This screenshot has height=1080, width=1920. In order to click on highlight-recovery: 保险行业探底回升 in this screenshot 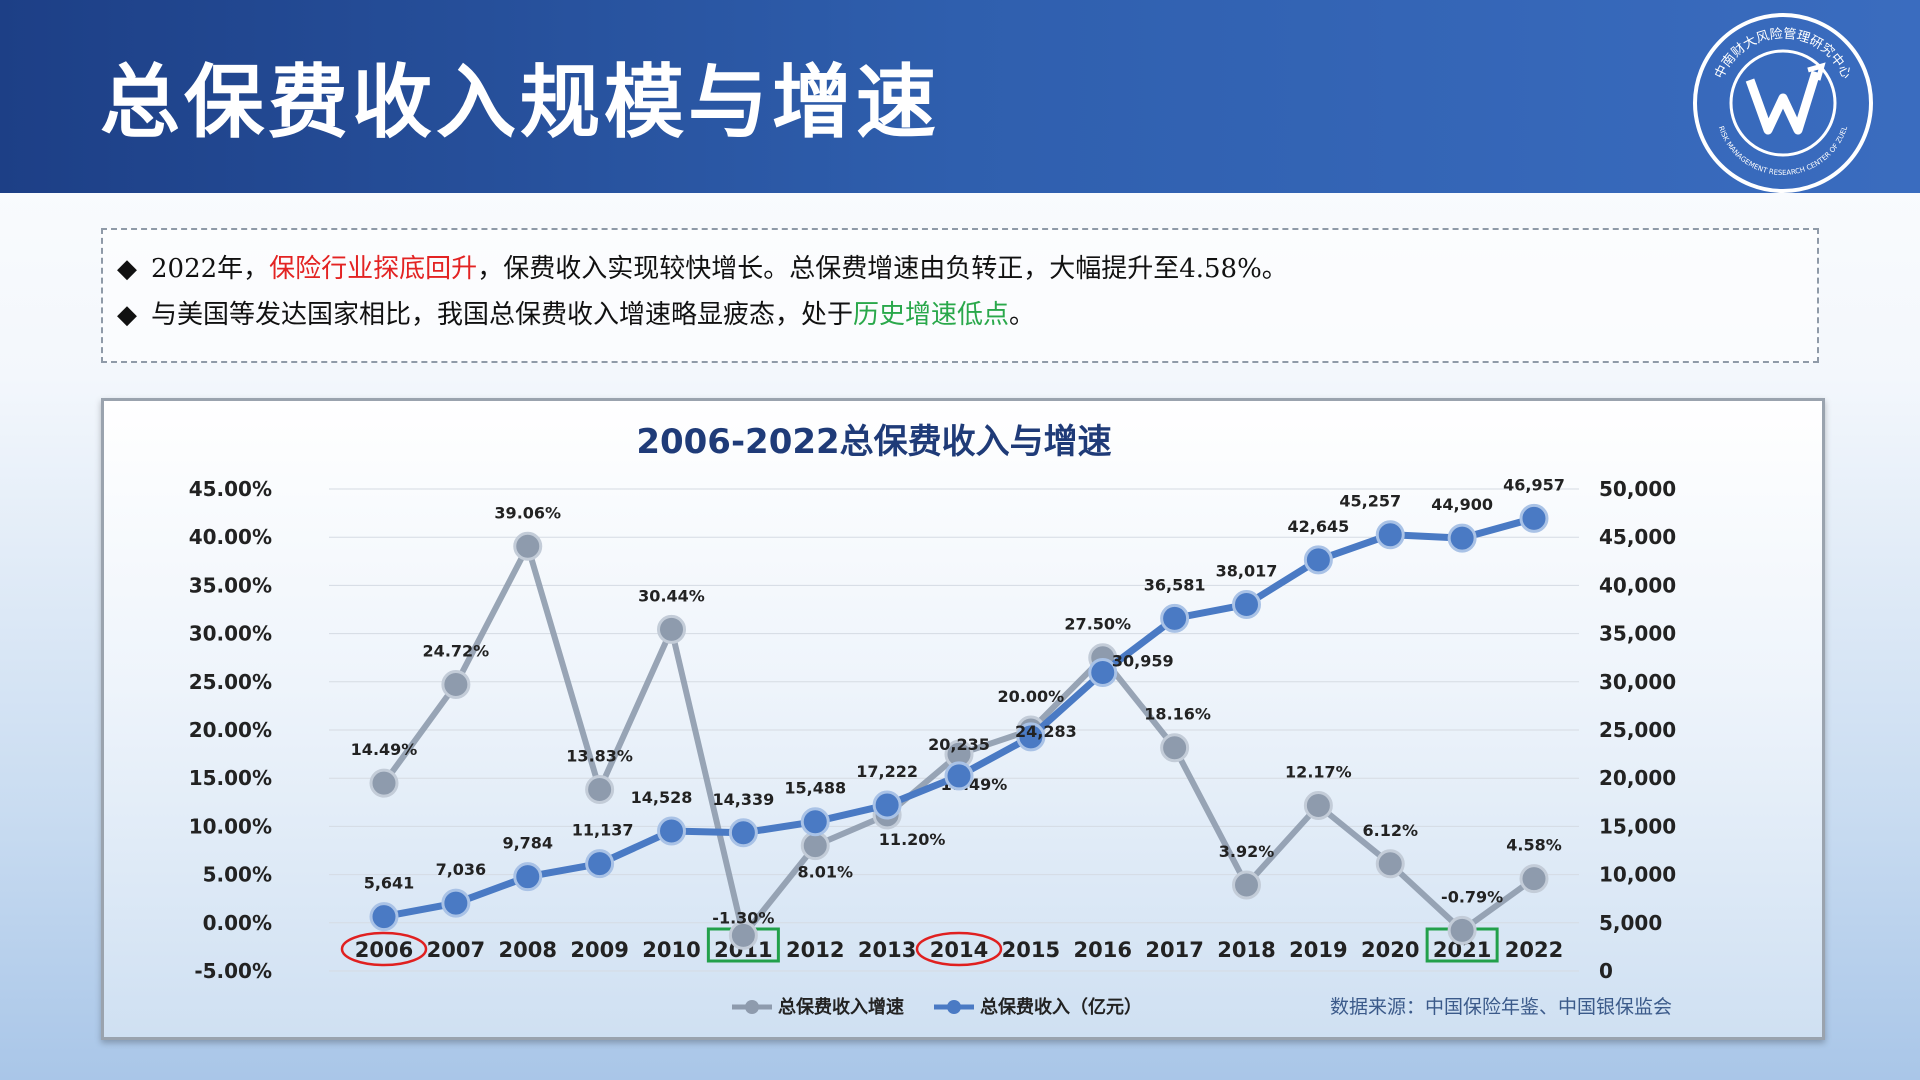, I will do `click(373, 269)`.